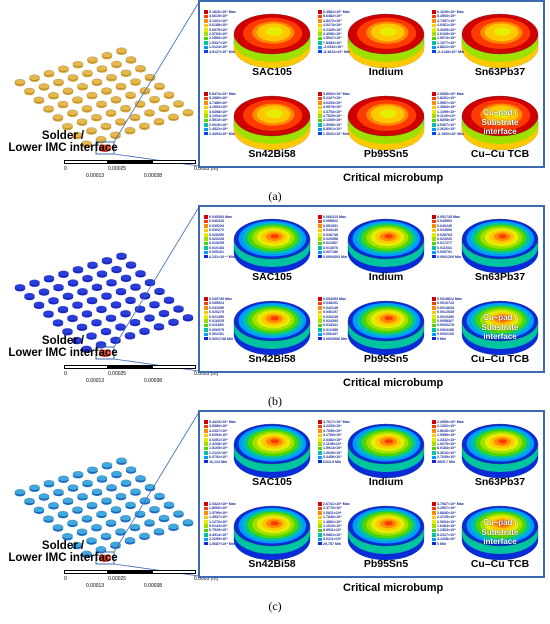 This screenshot has width=550, height=624. Describe the element at coordinates (500, 154) in the screenshot. I see `material-label: Cu–Cu TCB` at that location.